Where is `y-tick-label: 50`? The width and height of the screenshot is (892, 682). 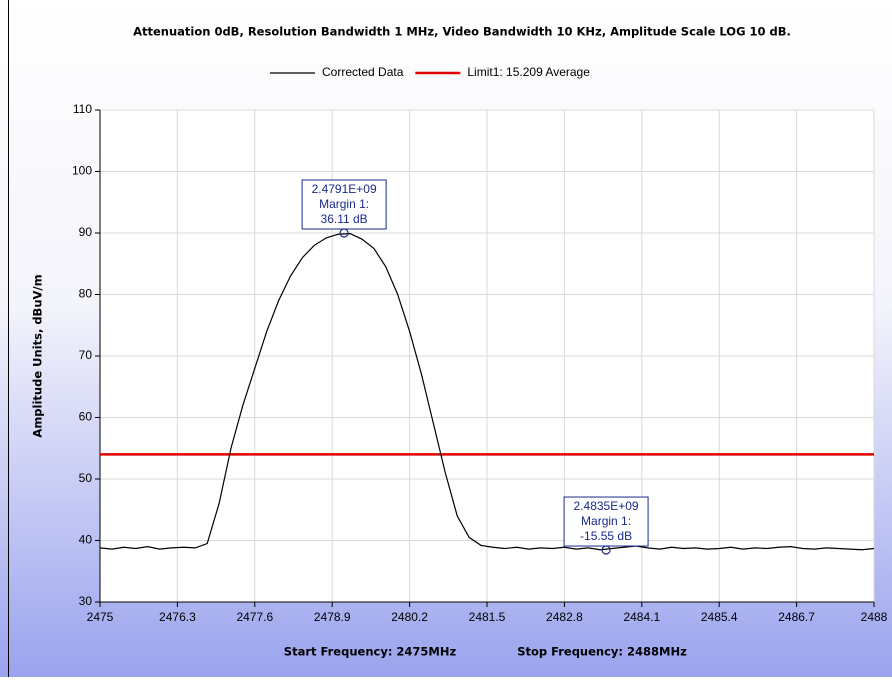
y-tick-label: 50 is located at coordinates (86, 478).